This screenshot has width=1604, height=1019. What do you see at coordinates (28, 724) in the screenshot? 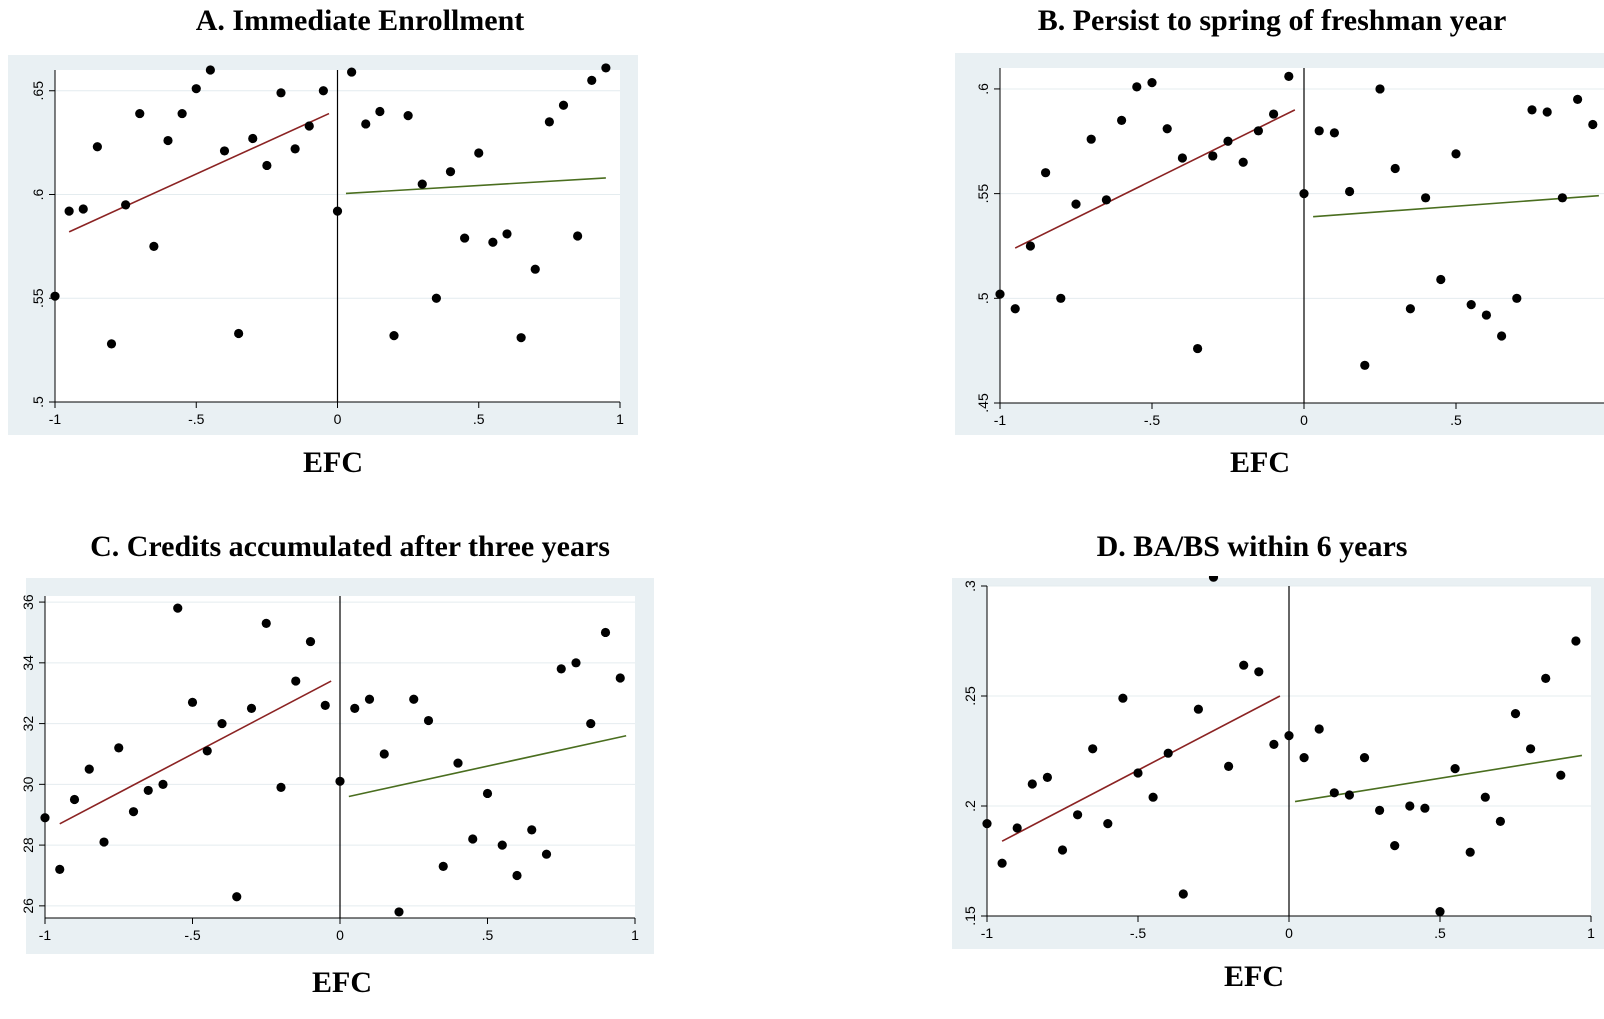
I see `y-tick-label: 32` at bounding box center [28, 724].